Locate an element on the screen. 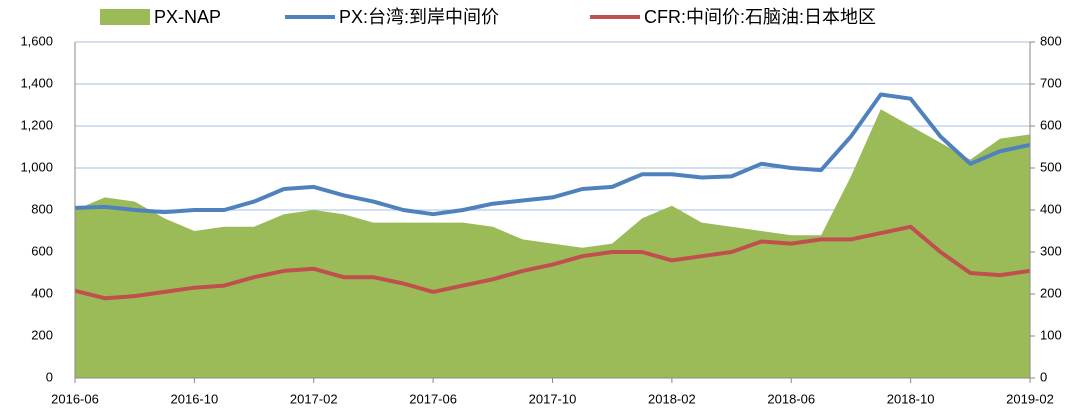 The image size is (1080, 411). y-tick-label: 200 is located at coordinates (42, 334).